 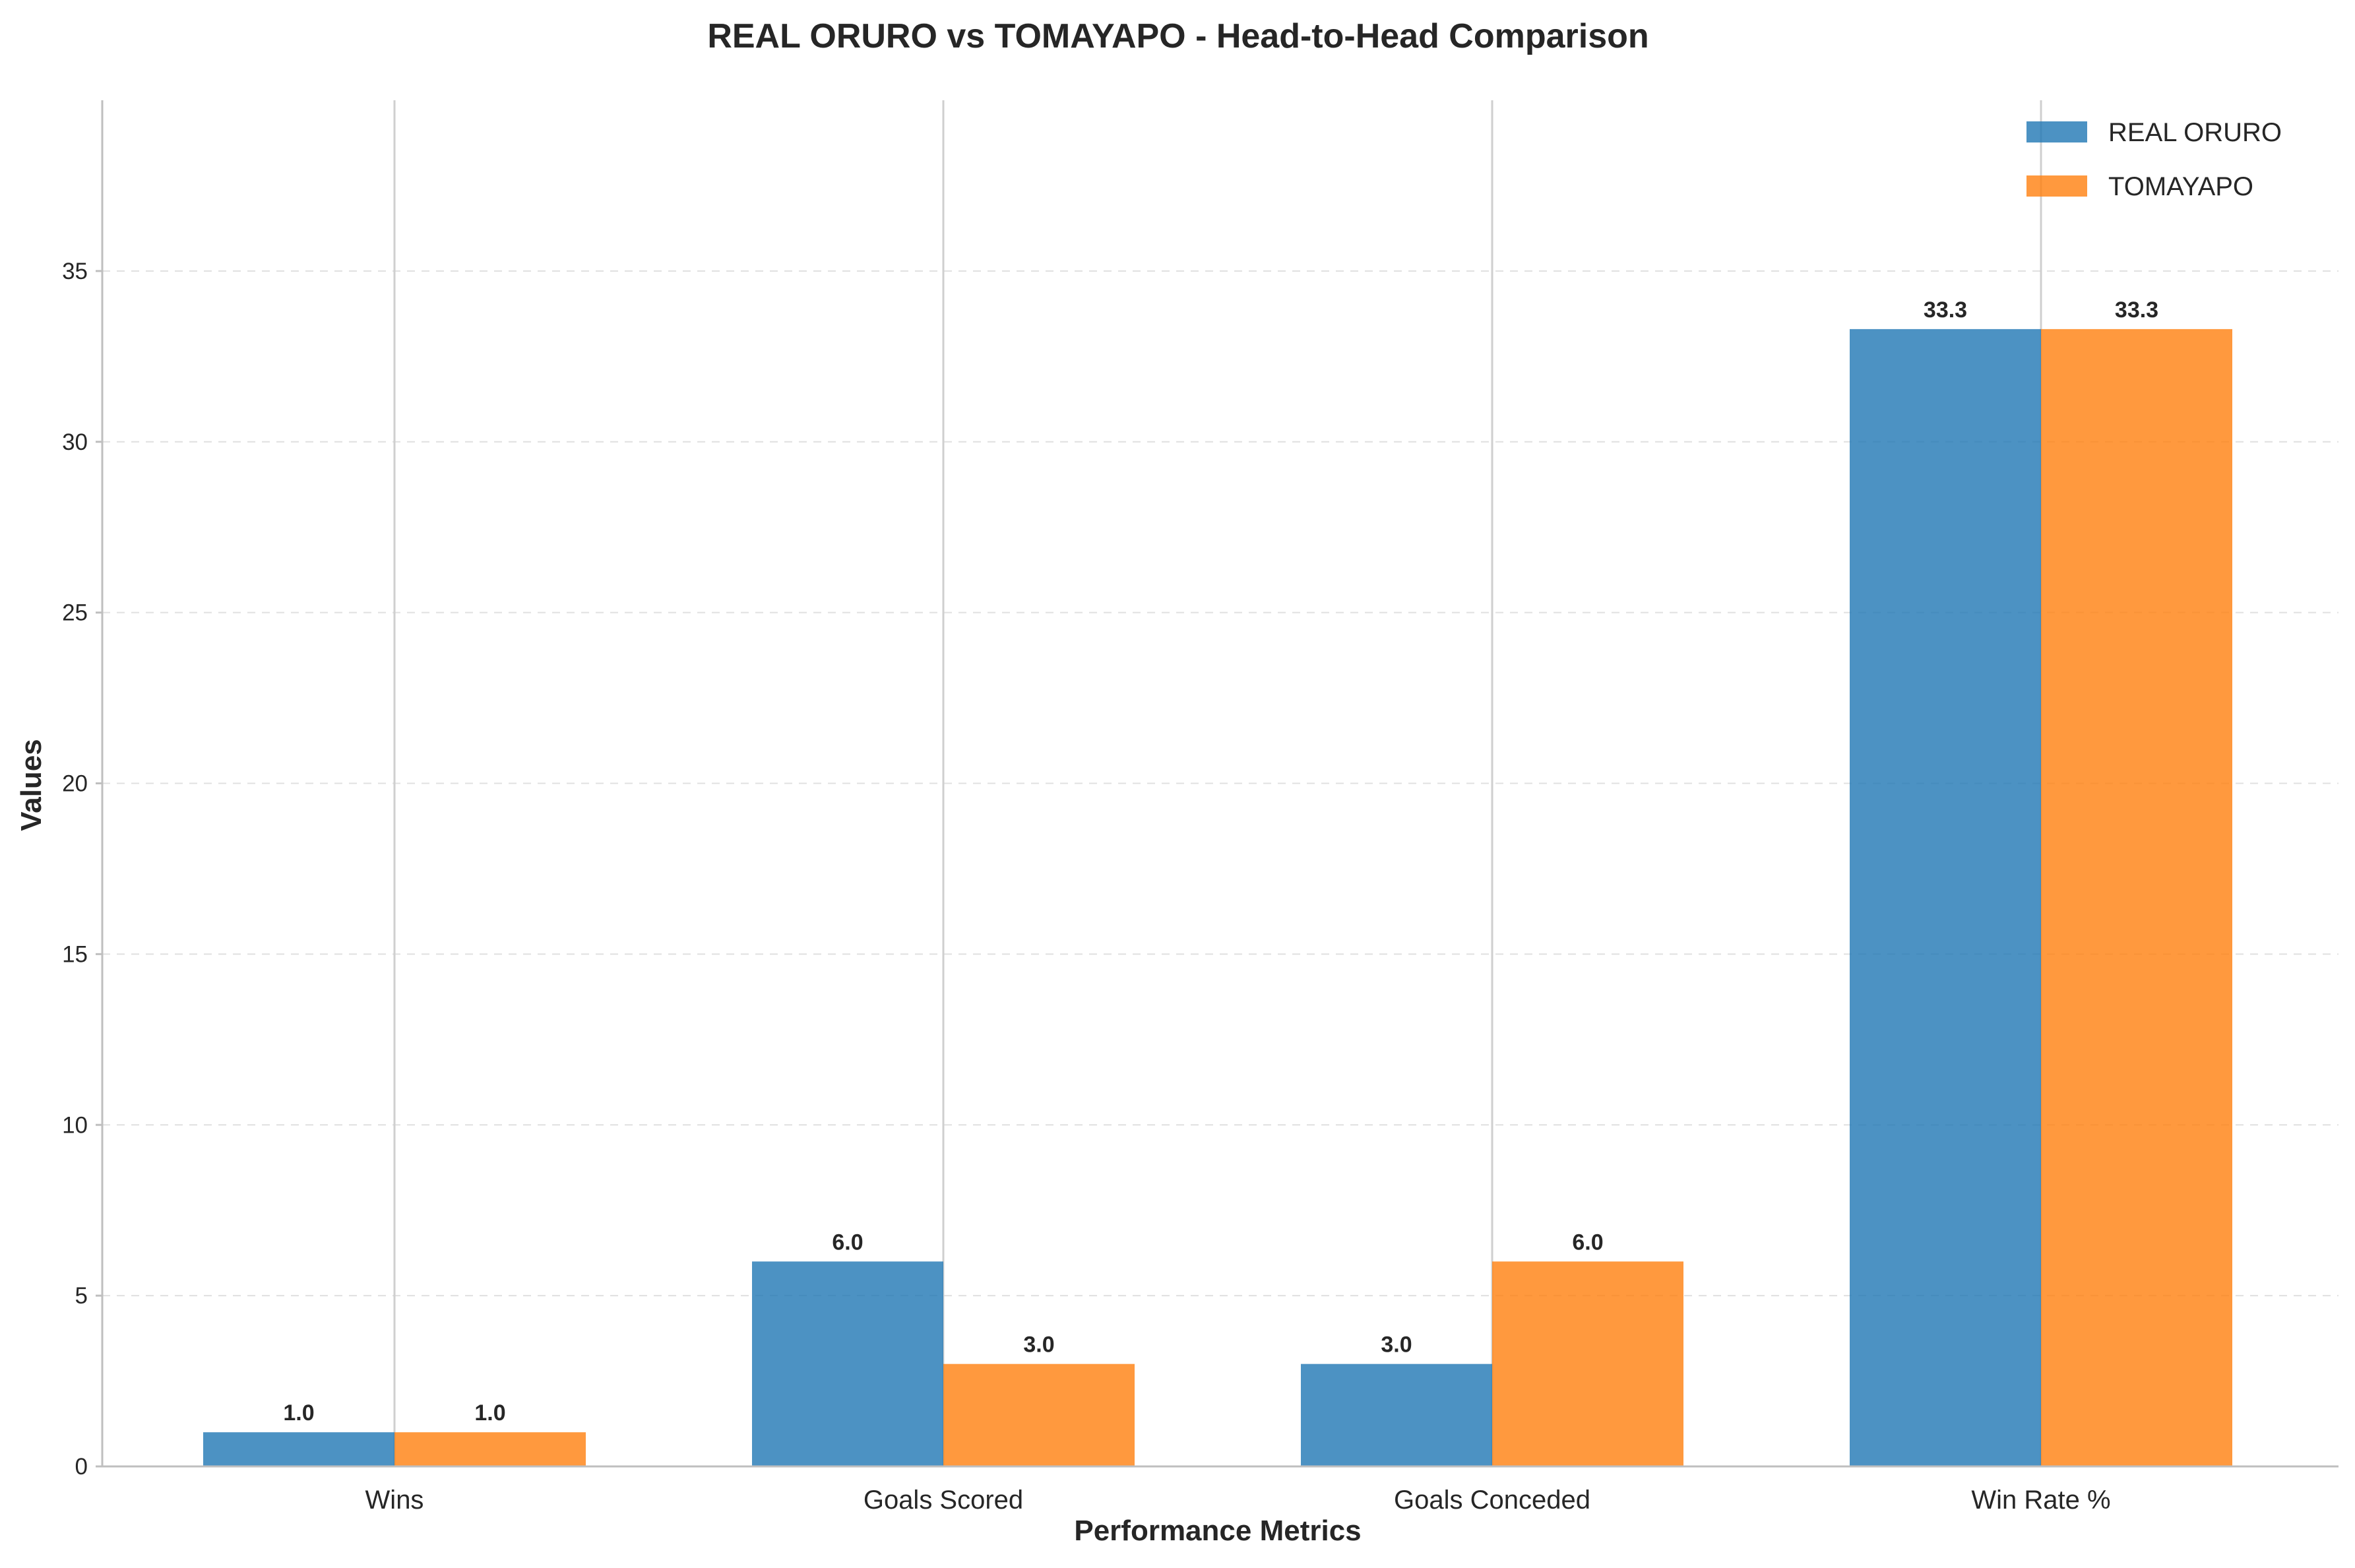 What do you see at coordinates (2056, 186) in the screenshot?
I see `legend-swatch-tomayapo` at bounding box center [2056, 186].